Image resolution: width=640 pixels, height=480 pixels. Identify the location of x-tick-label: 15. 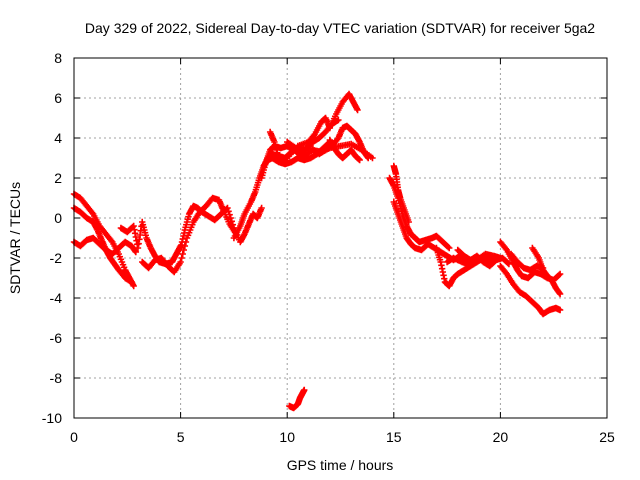
(394, 437).